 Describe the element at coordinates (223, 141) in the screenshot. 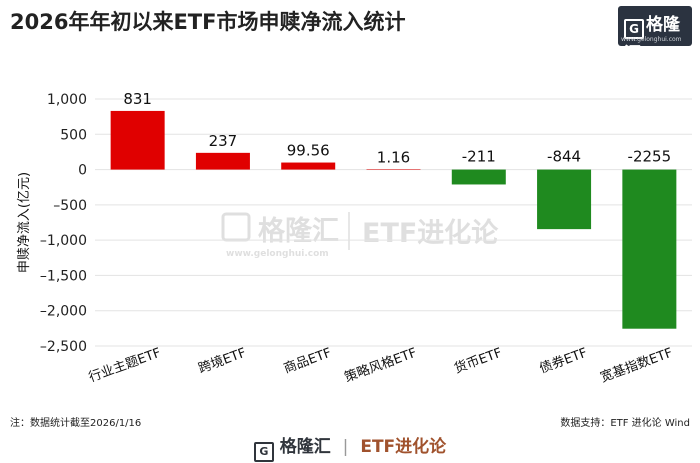

I see `data-label: 237` at that location.